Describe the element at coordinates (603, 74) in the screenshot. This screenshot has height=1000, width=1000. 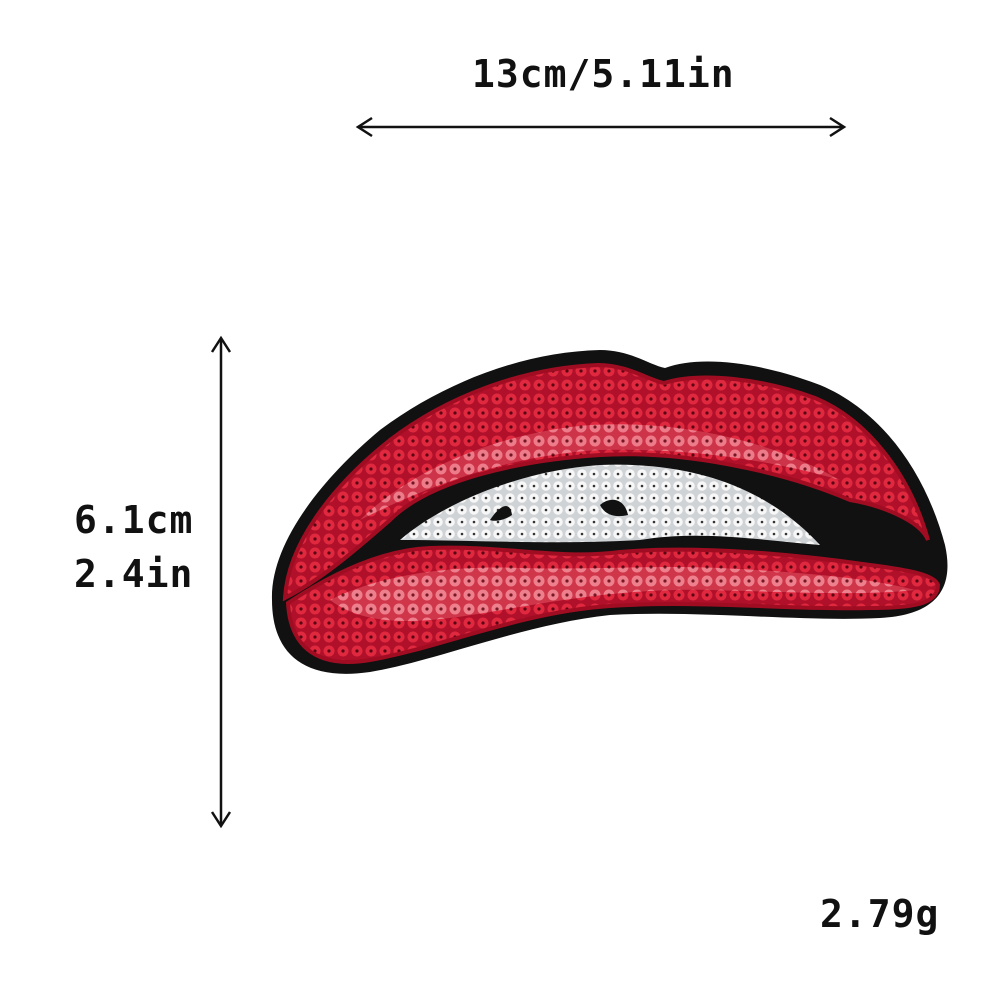
I see `width-dimension-label: 13cm/5.11in` at that location.